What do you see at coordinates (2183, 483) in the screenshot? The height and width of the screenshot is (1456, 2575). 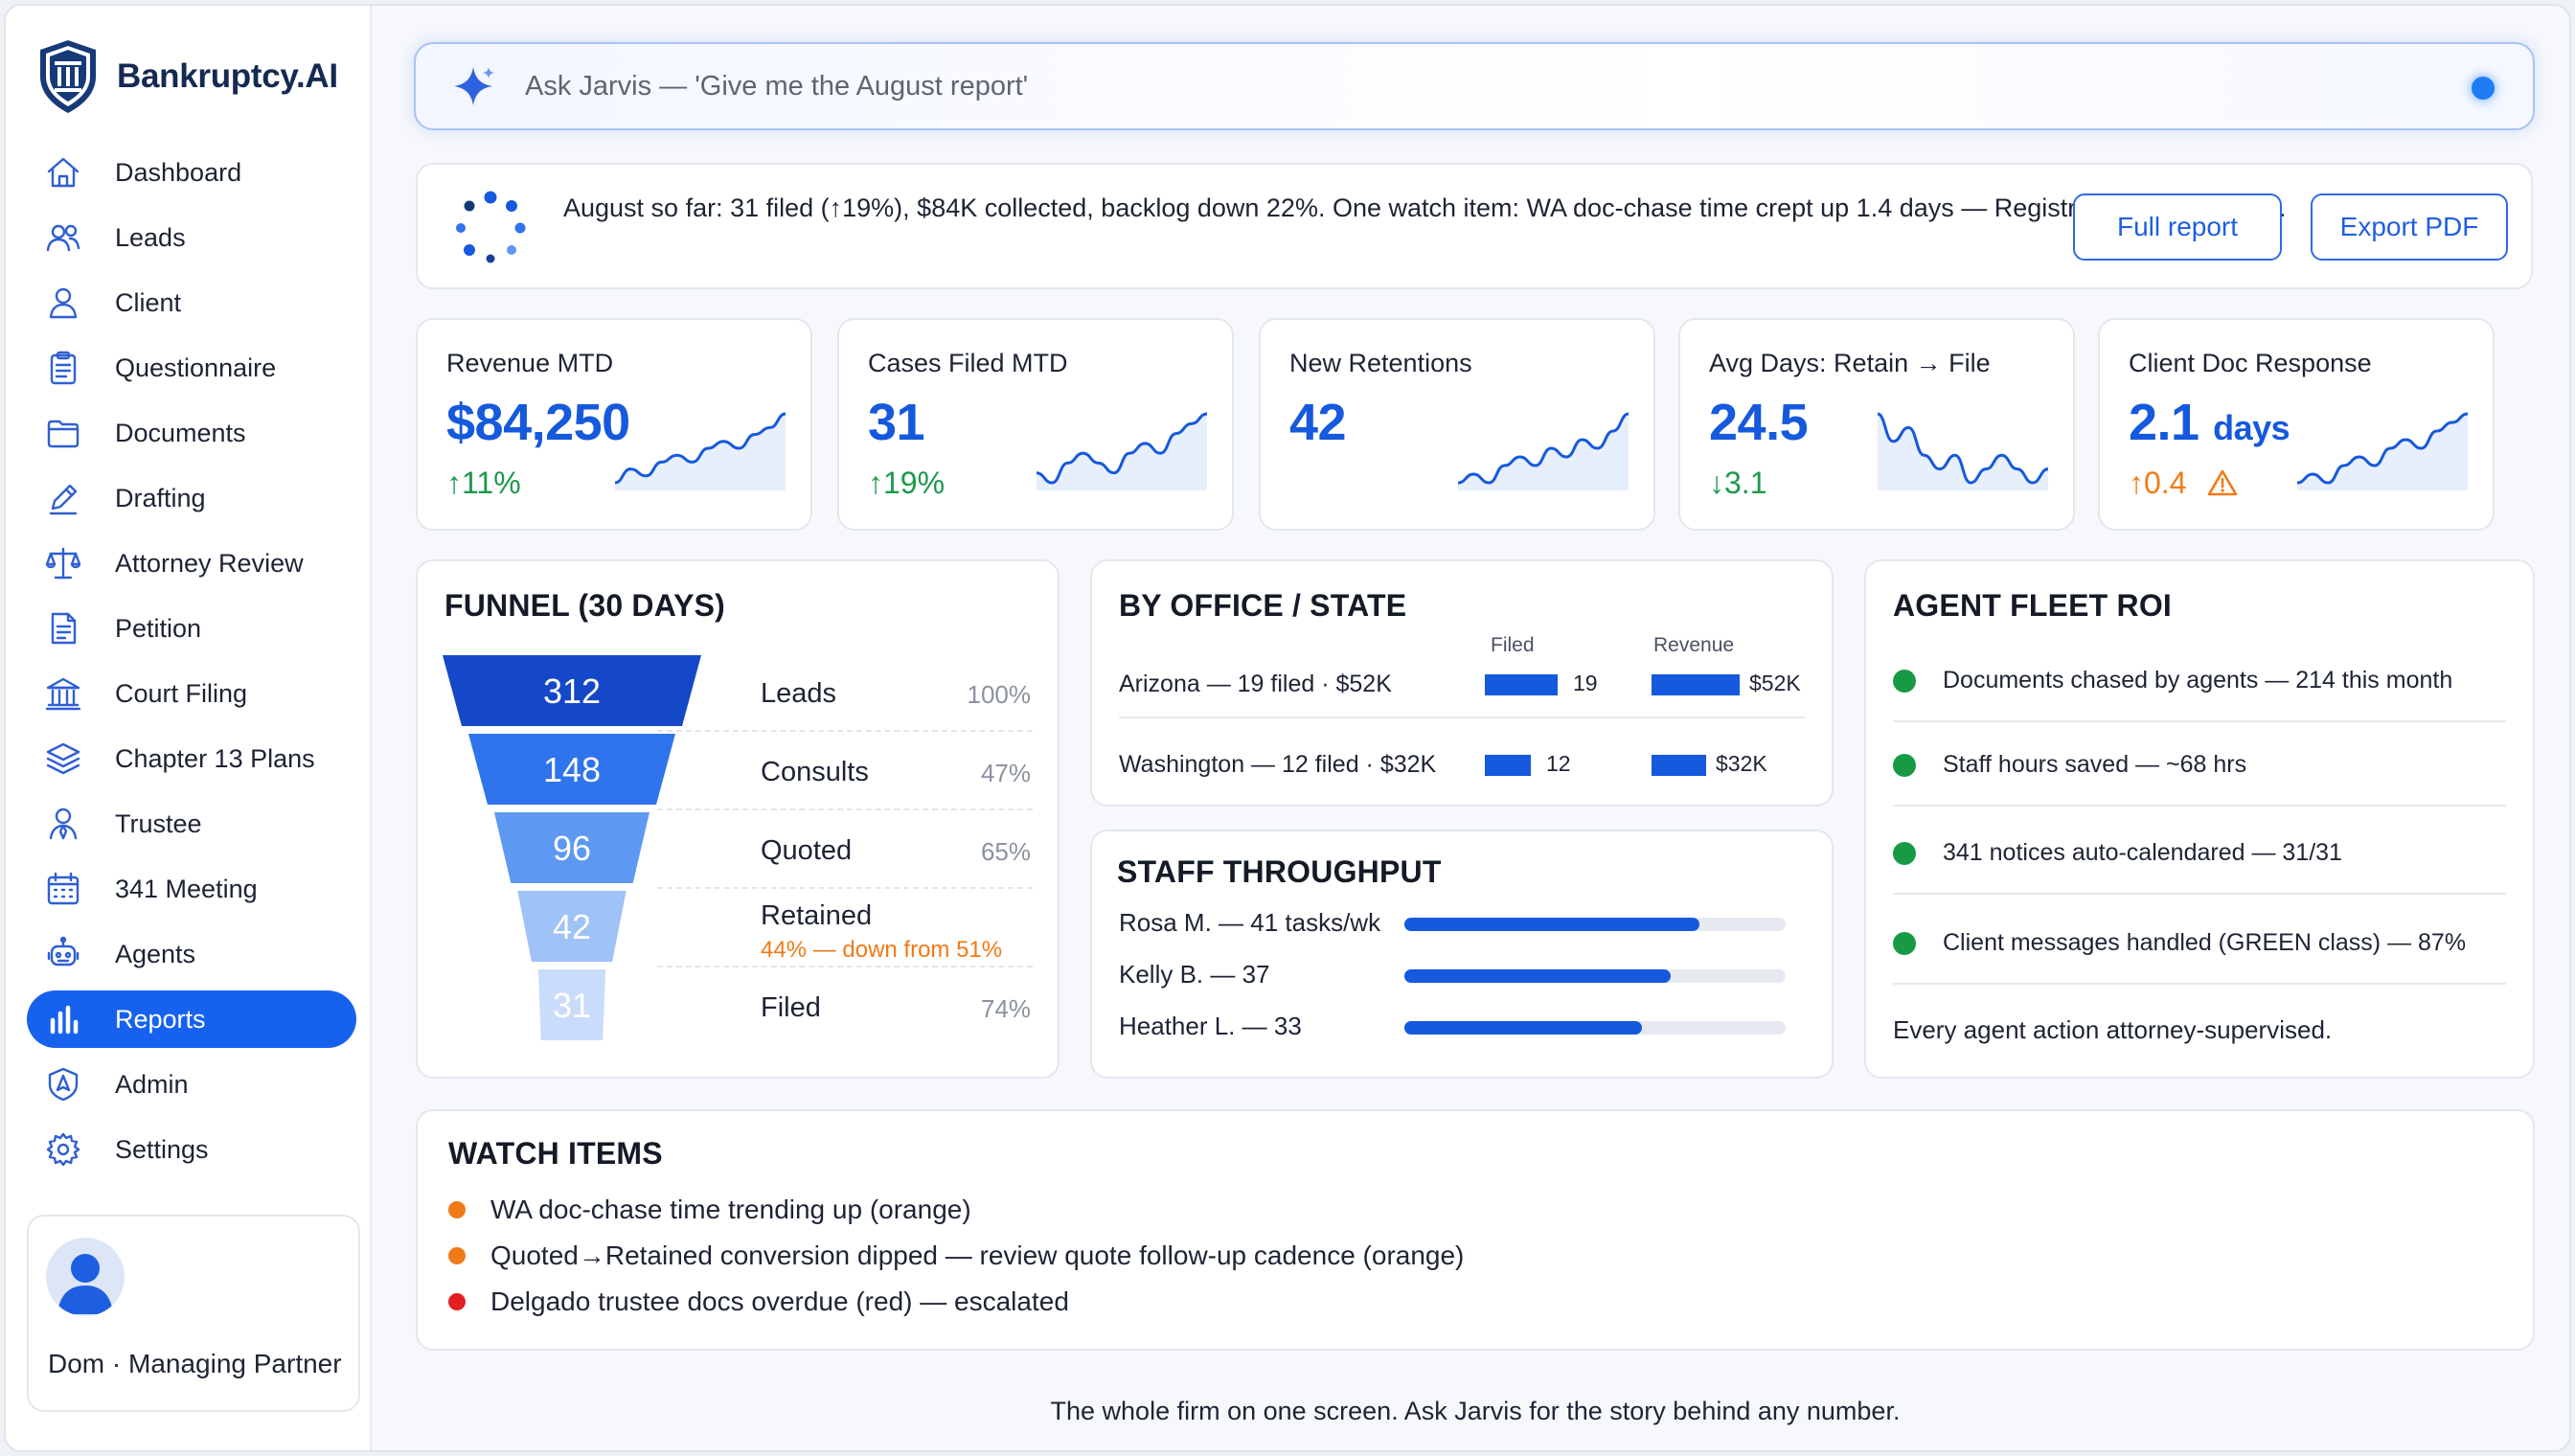 I see `kpi-delta: ↑0.4` at bounding box center [2183, 483].